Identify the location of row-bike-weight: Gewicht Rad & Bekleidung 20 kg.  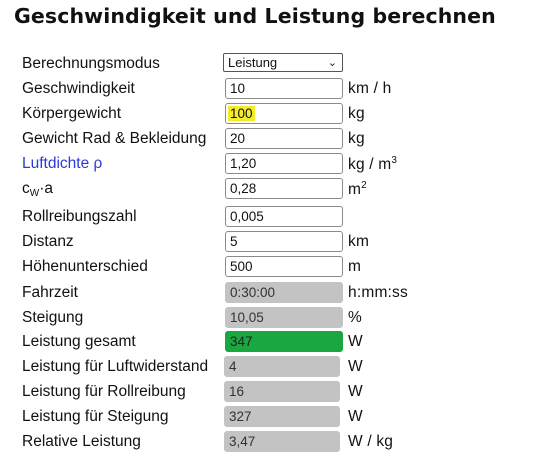
(271, 140).